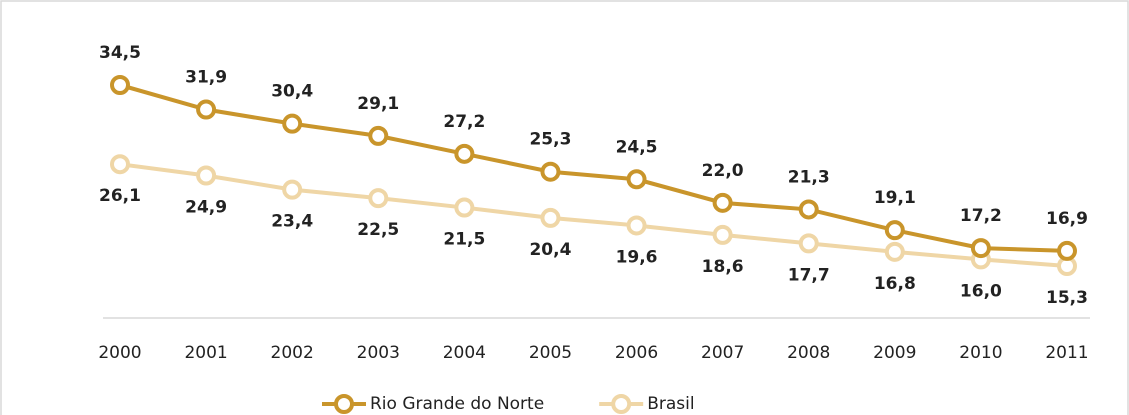  Describe the element at coordinates (206, 208) in the screenshot. I see `data-label: 24,9` at that location.